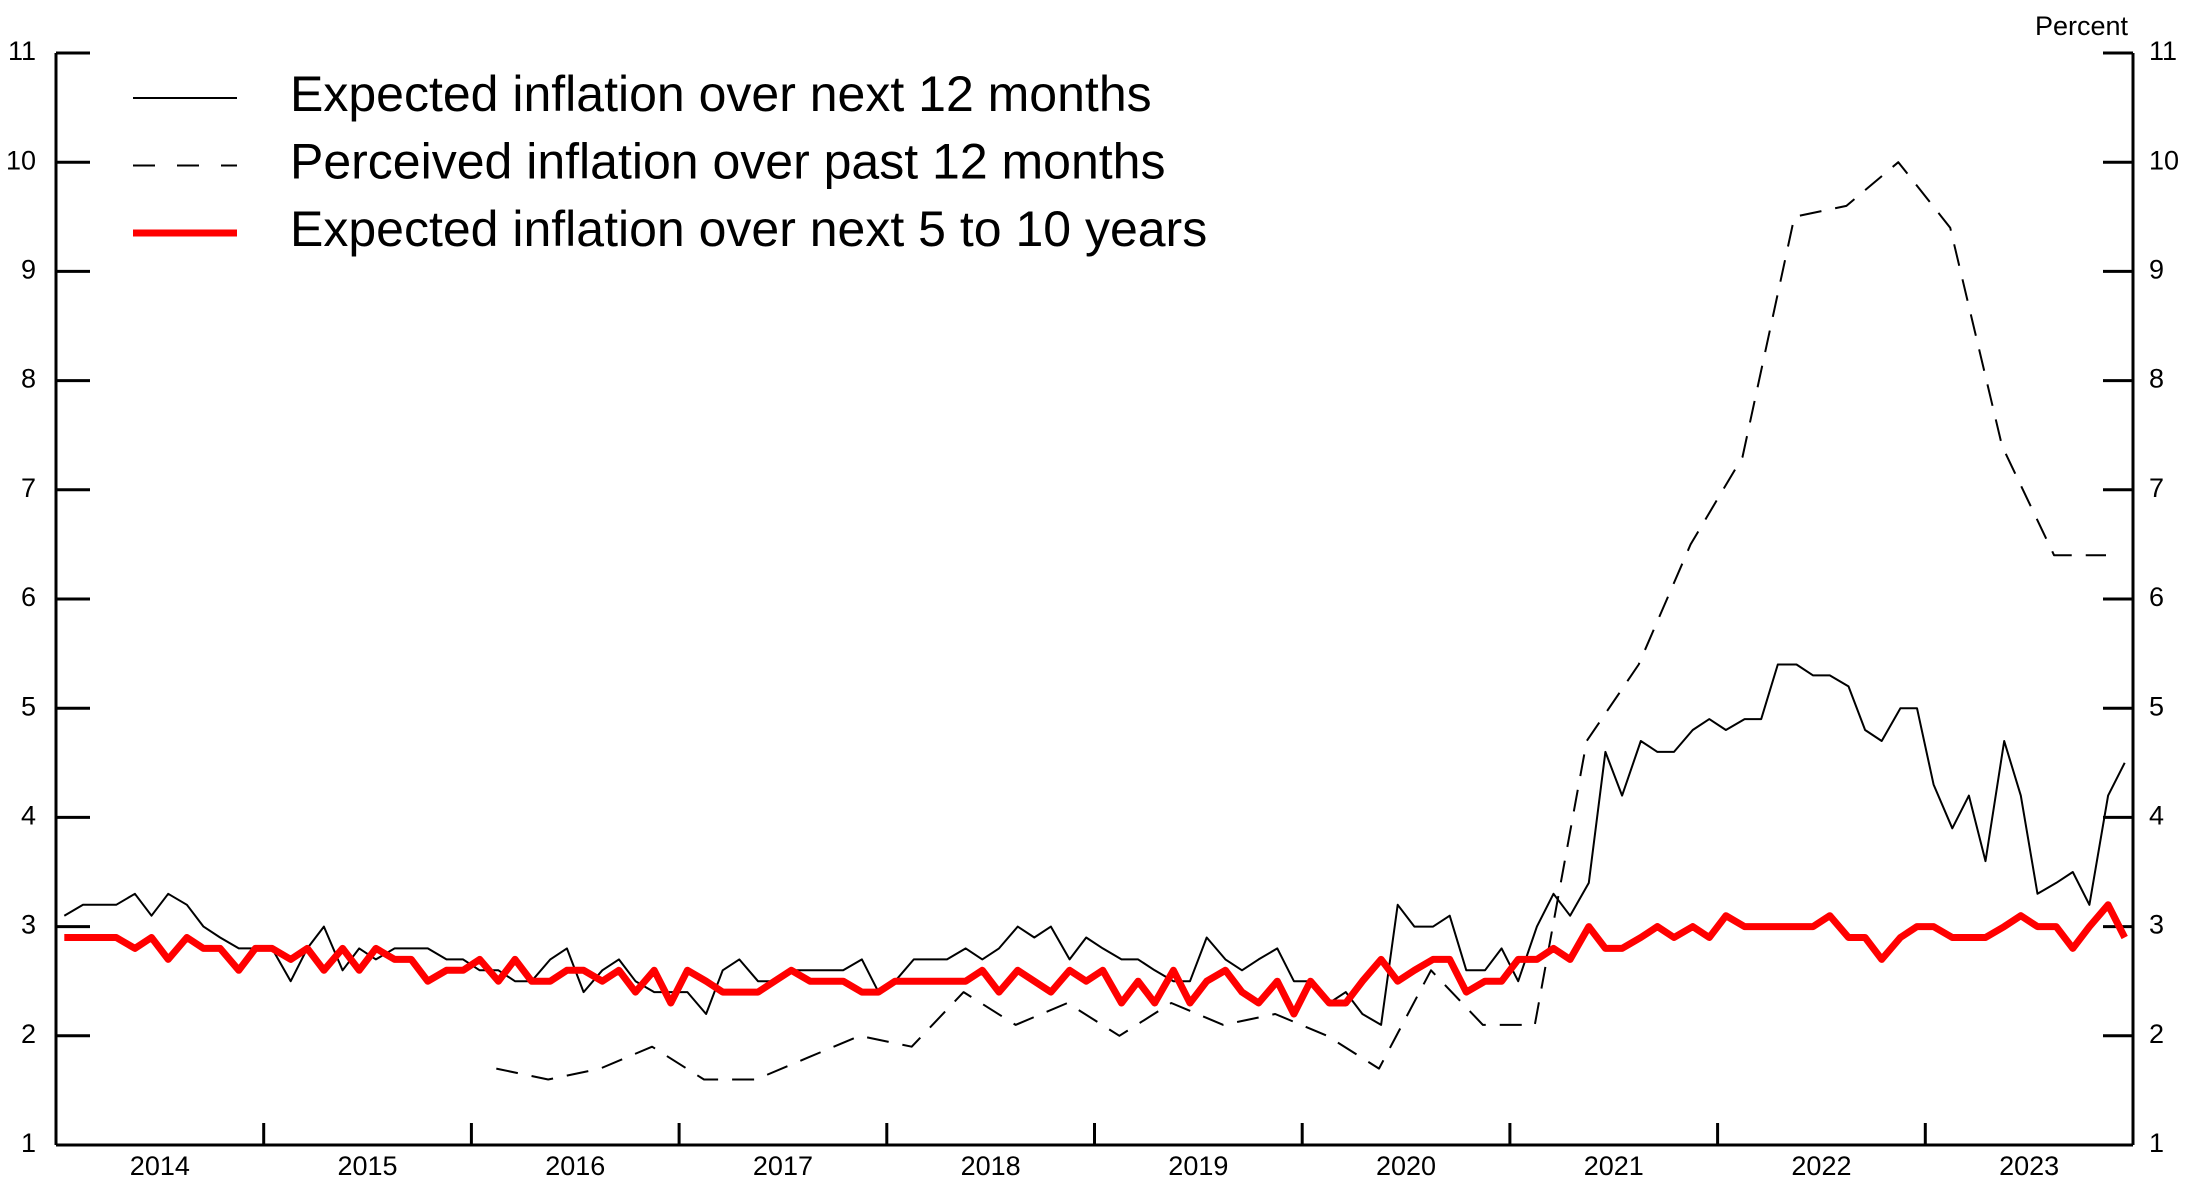 This screenshot has height=1193, width=2190. I want to click on y-tick-label: 11, so click(22, 51).